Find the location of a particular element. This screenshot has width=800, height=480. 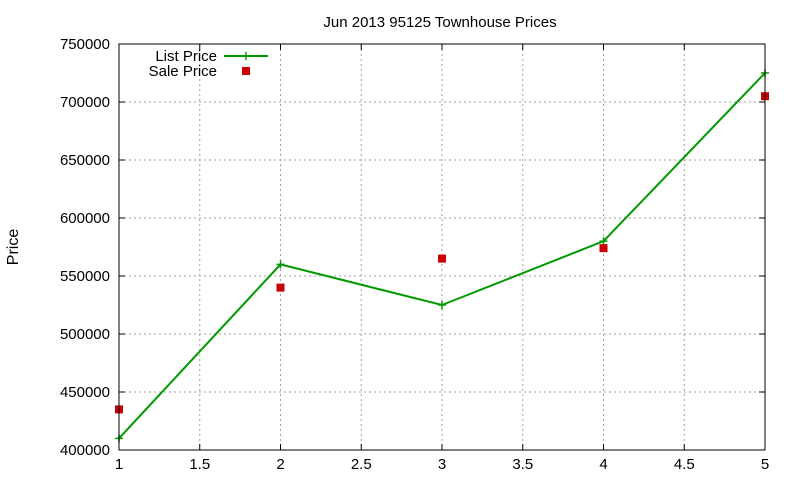

x-tick-label: 3.5 is located at coordinates (522, 464).